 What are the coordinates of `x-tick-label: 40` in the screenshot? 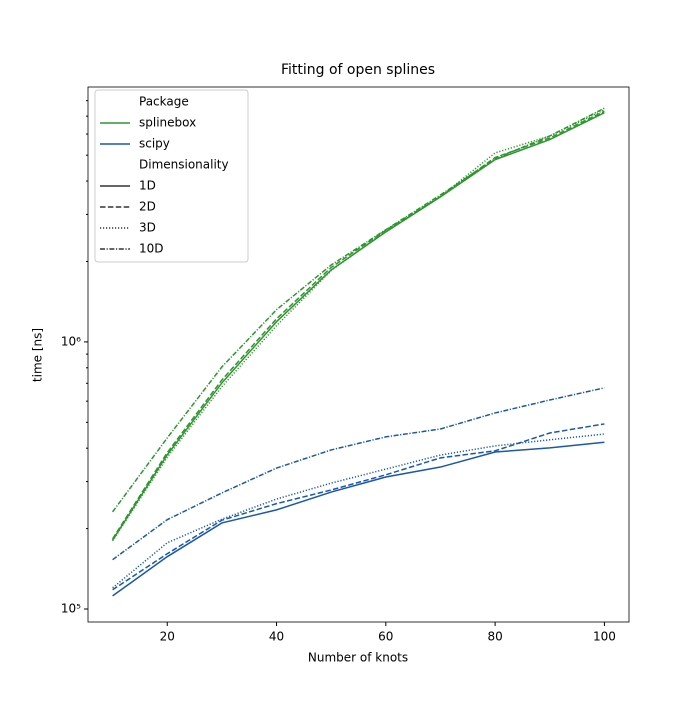 It's located at (276, 637).